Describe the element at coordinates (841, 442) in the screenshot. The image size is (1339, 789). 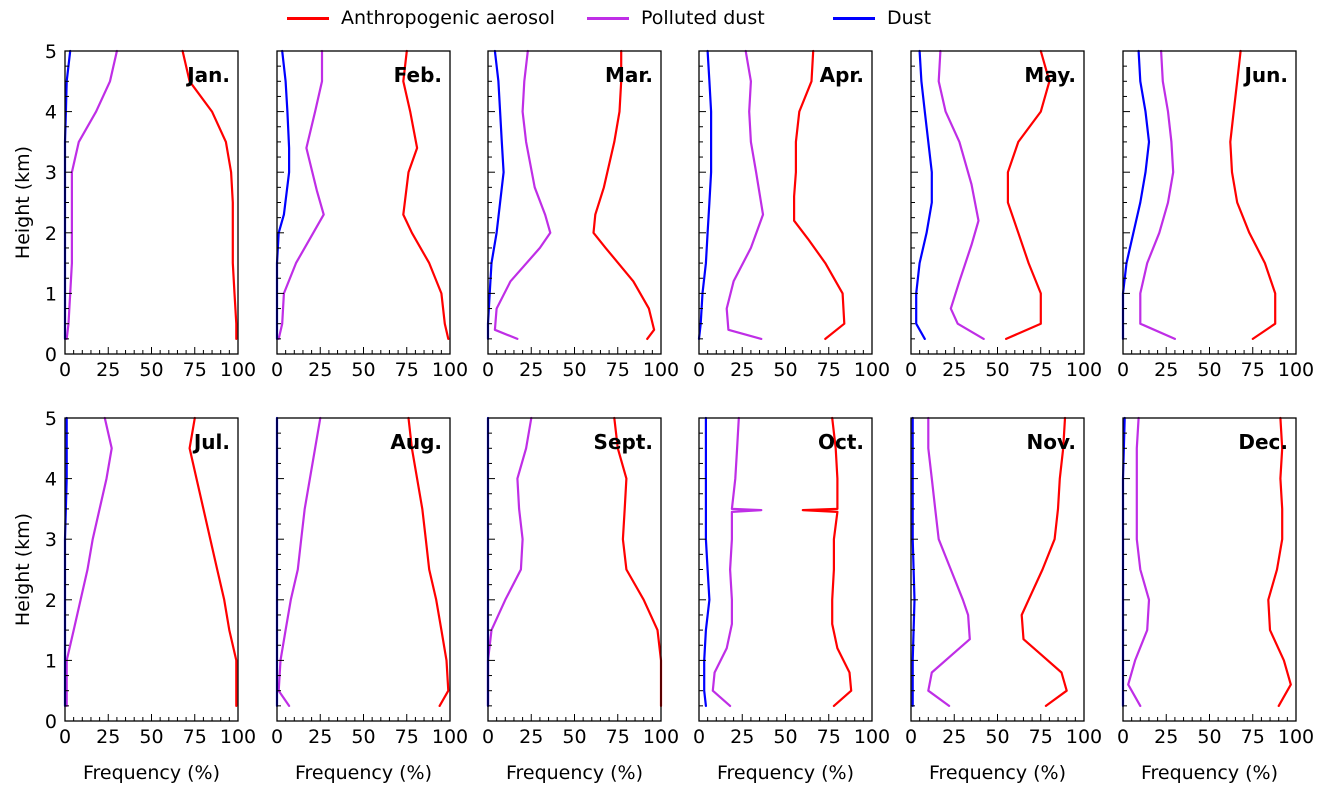
I see `panel-month-label: Oct.` at that location.